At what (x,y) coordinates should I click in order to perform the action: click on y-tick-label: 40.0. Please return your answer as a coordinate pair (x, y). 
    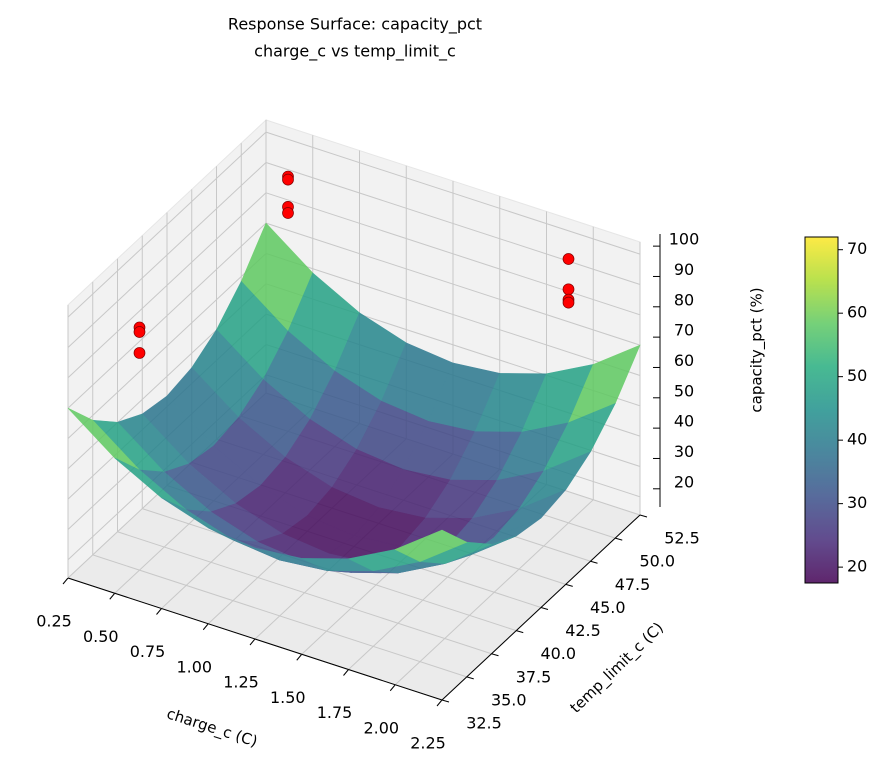
    Looking at the image, I should click on (558, 653).